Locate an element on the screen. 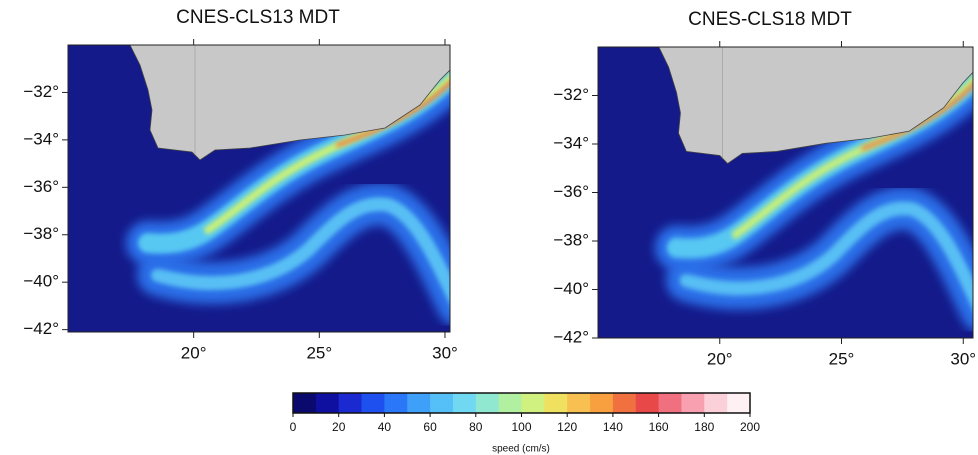 The width and height of the screenshot is (978, 455). panel-title: CNES-CLS13 MDT is located at coordinates (258, 17).